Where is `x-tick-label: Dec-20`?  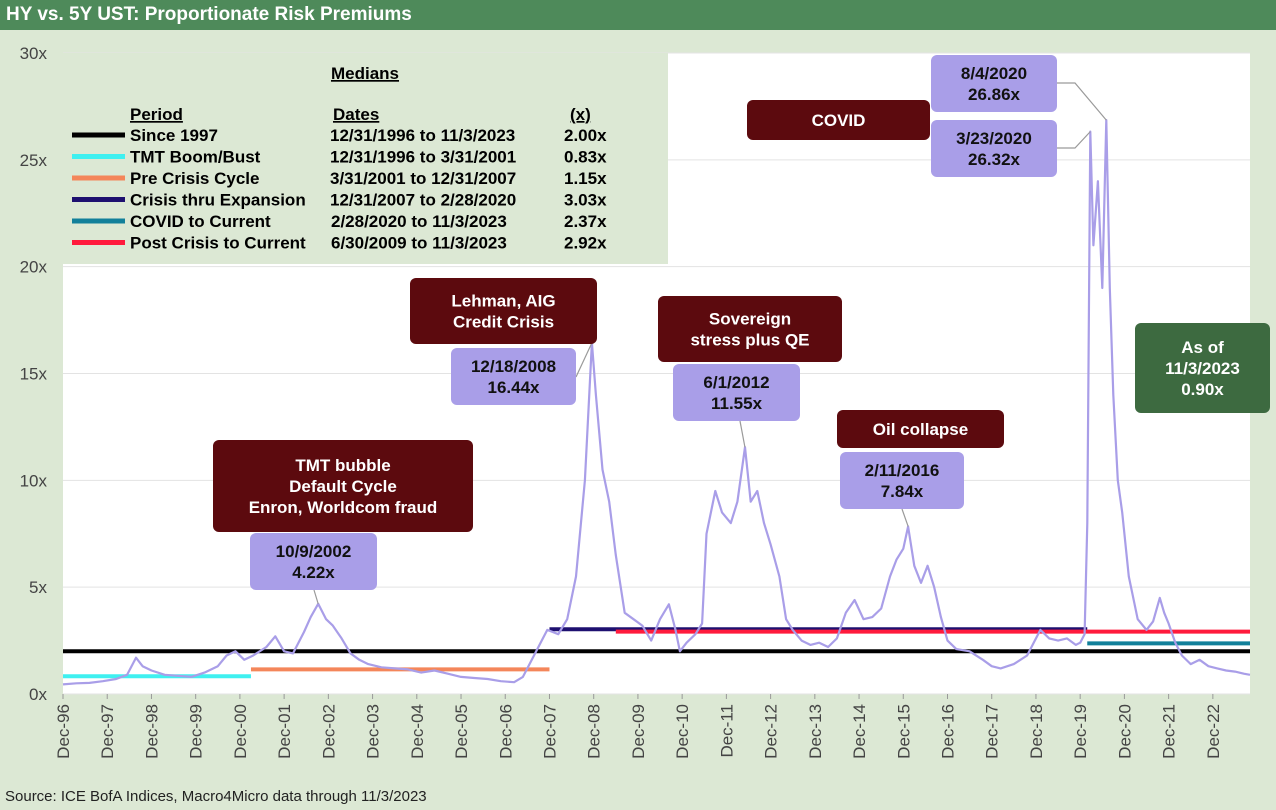
x-tick-label: Dec-20 is located at coordinates (1124, 731).